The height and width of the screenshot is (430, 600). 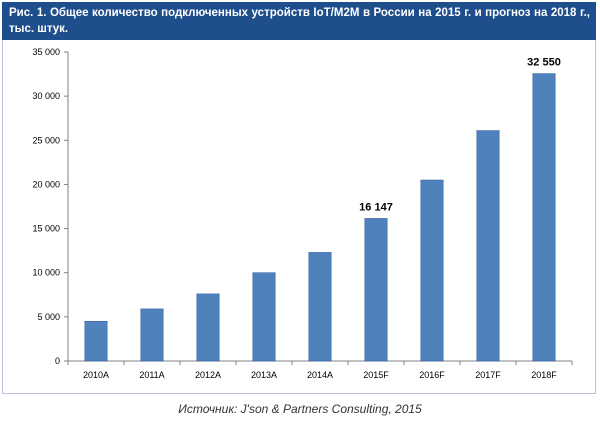 I want to click on x-tick-label: 2014A, so click(x=320, y=375).